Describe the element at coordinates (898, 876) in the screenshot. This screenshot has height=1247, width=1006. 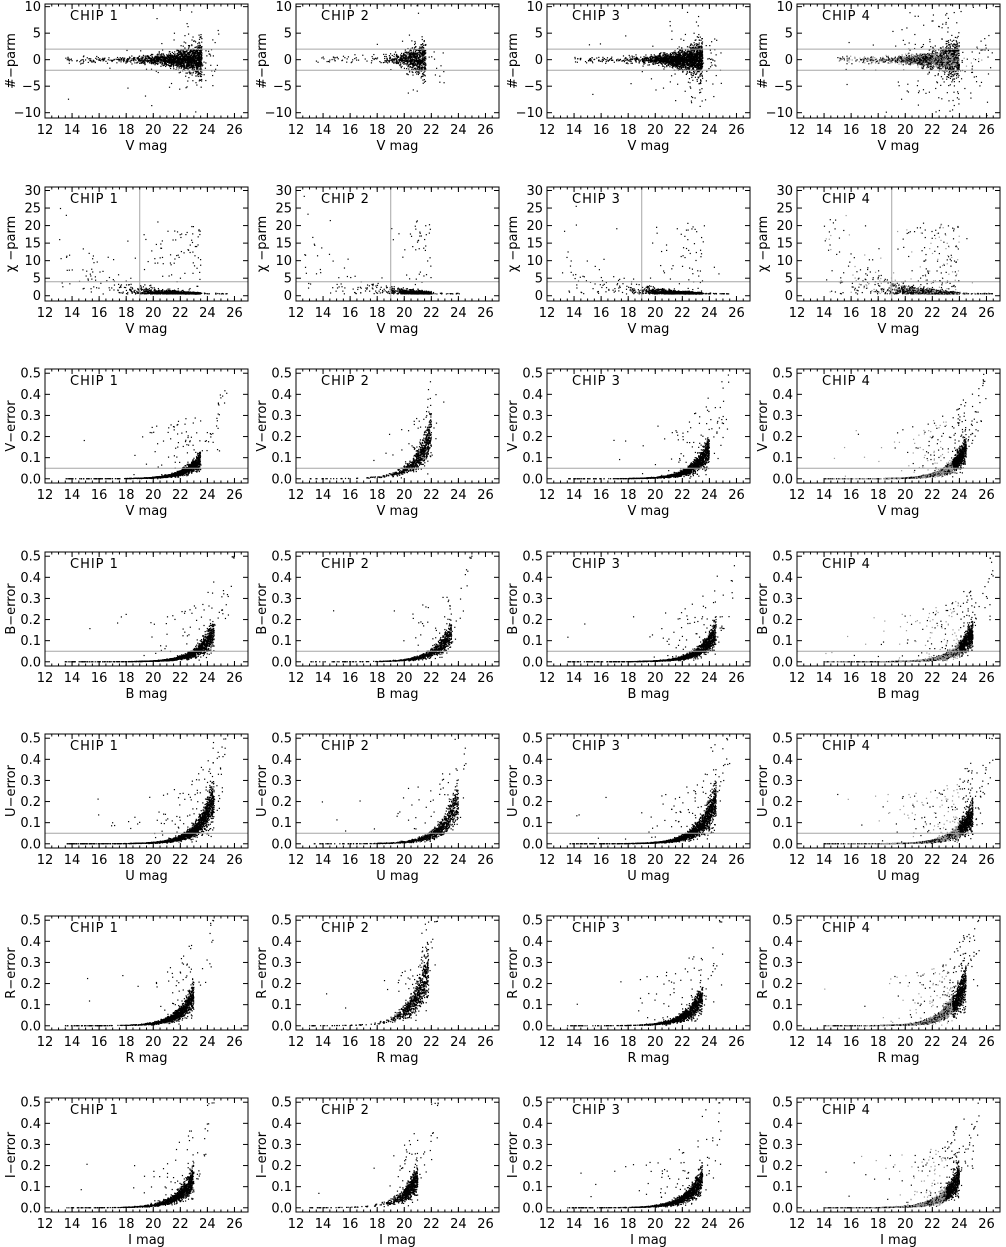
I see `x-axis-label: U mag` at that location.